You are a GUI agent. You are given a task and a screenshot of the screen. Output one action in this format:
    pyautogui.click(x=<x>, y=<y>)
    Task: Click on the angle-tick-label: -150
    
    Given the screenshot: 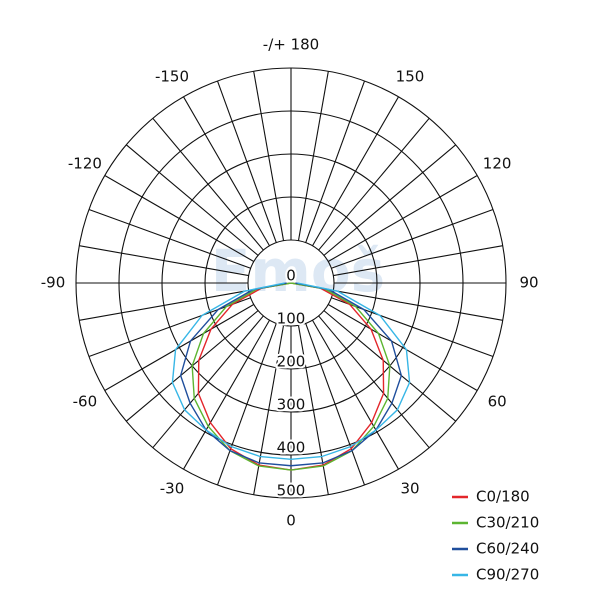 What is the action you would take?
    pyautogui.click(x=172, y=76)
    